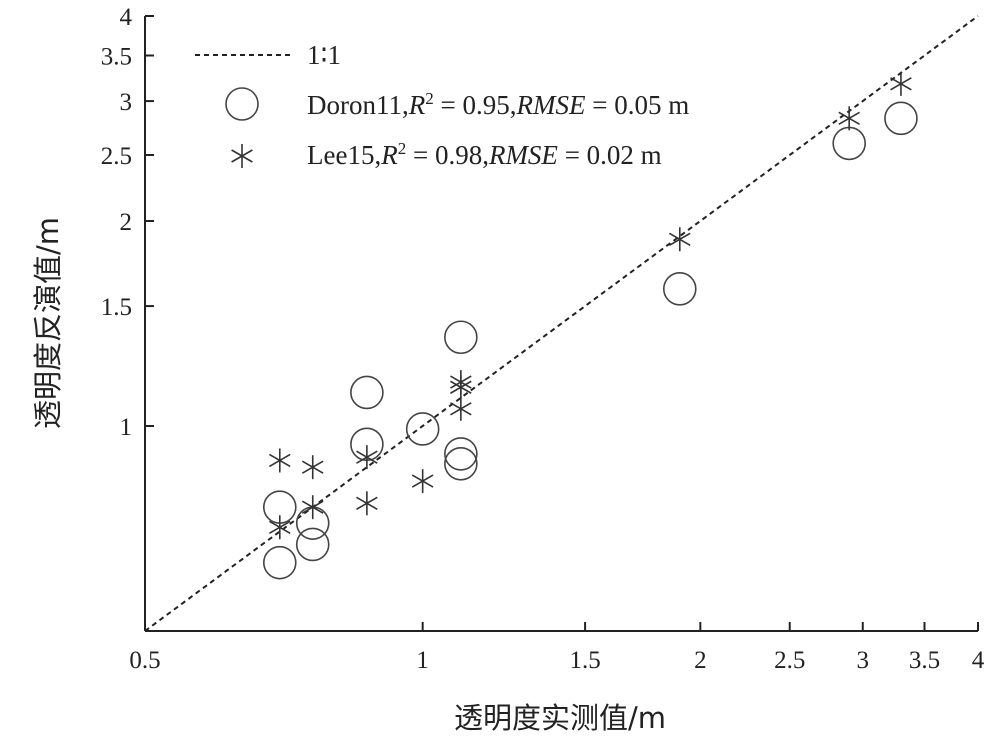 This screenshot has width=1000, height=748. What do you see at coordinates (550, 105) in the screenshot?
I see `legend-doron-rmse-symbol: RMSE` at bounding box center [550, 105].